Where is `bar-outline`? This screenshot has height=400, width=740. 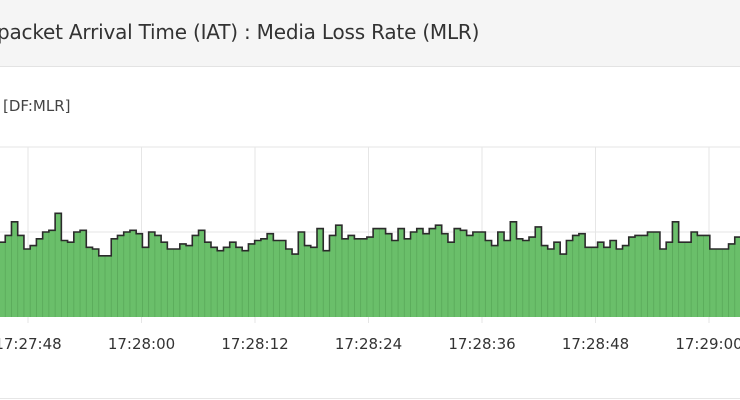
bar-outline is located at coordinates (370, 234).